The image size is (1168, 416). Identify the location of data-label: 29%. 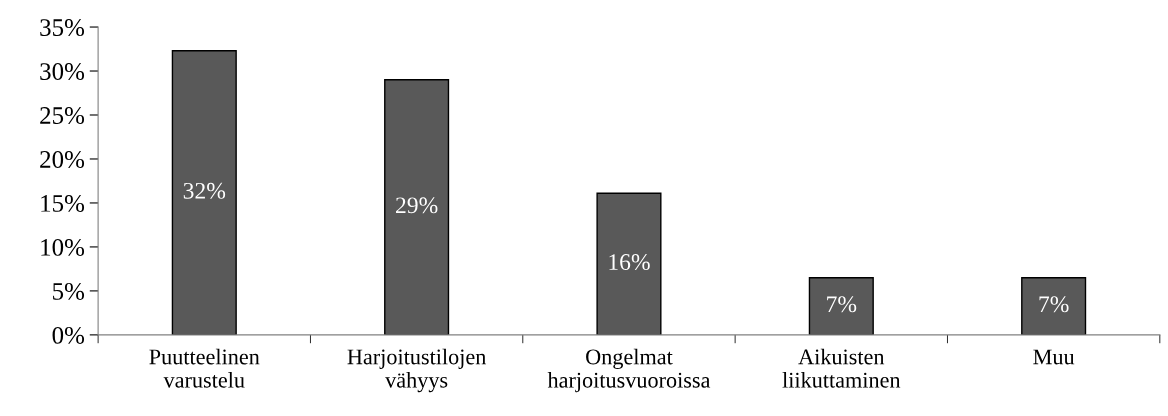
(417, 205).